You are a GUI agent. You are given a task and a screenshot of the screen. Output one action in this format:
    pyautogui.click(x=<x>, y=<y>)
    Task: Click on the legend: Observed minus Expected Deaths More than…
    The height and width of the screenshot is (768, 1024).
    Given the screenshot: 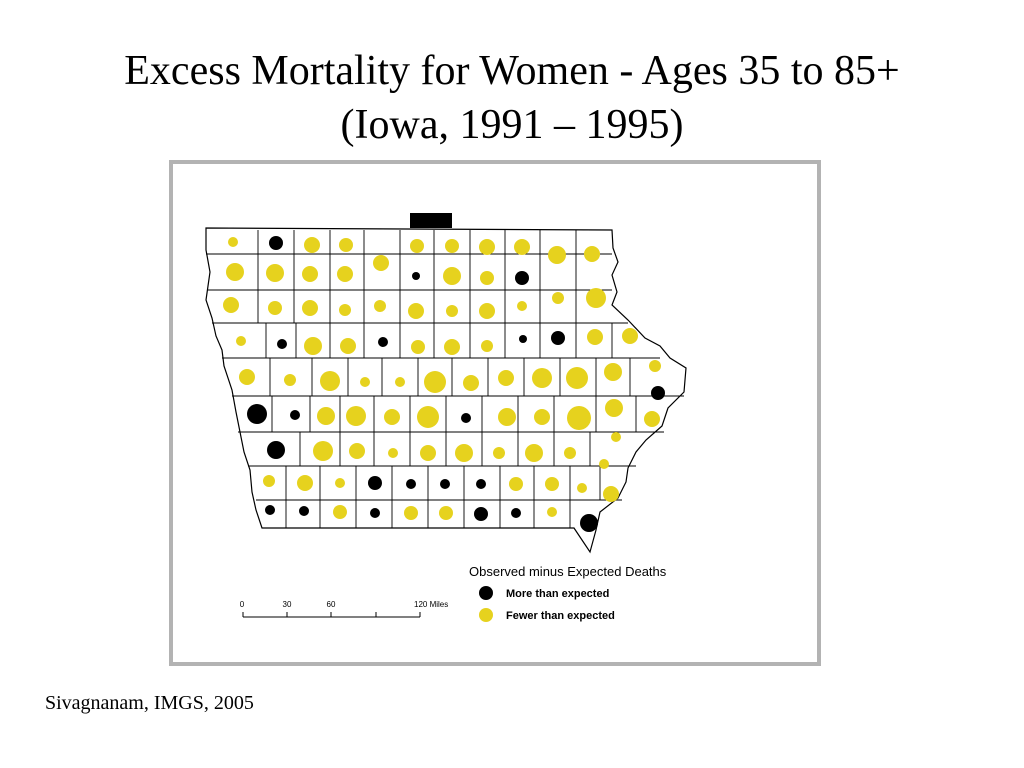 What is the action you would take?
    pyautogui.click(x=568, y=593)
    